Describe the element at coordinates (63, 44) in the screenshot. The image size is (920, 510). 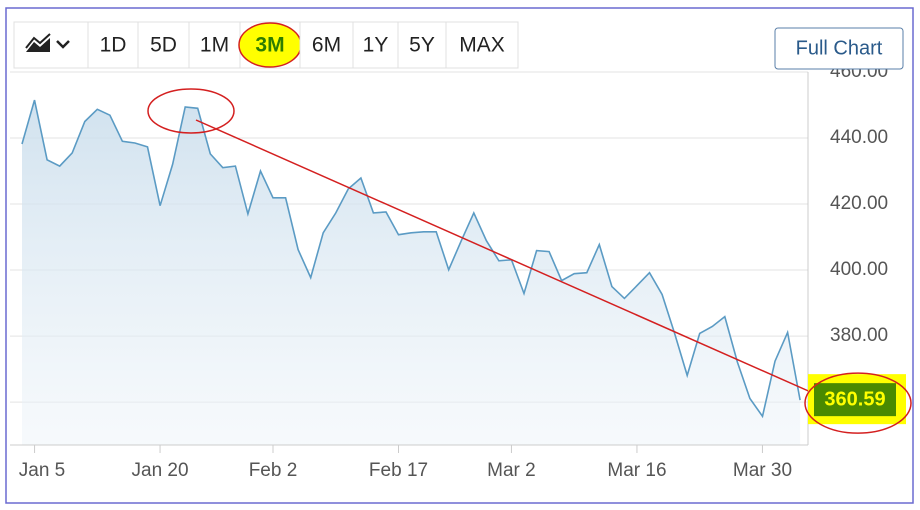
I see `dropdown-icon` at that location.